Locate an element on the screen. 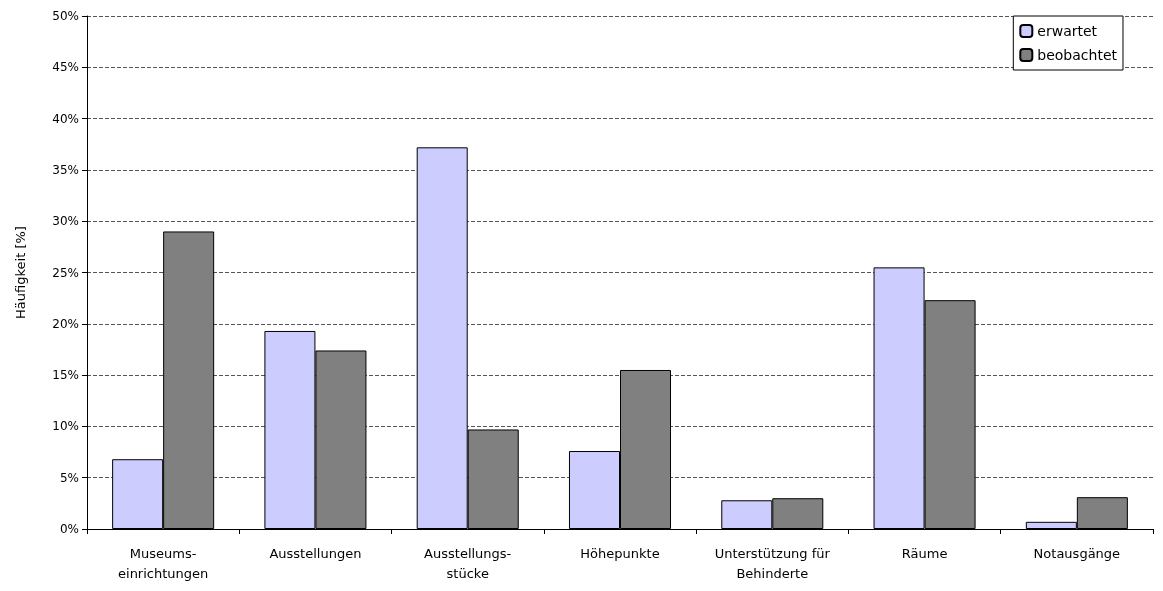 This screenshot has height=591, width=1163. y-tick-label: 45% is located at coordinates (65, 67).